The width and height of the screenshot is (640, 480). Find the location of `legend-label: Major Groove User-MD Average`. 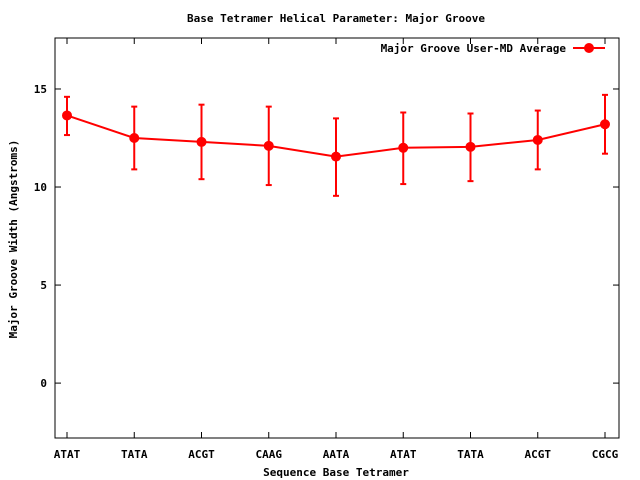

legend-label: Major Groove User-MD Average is located at coordinates (474, 48).